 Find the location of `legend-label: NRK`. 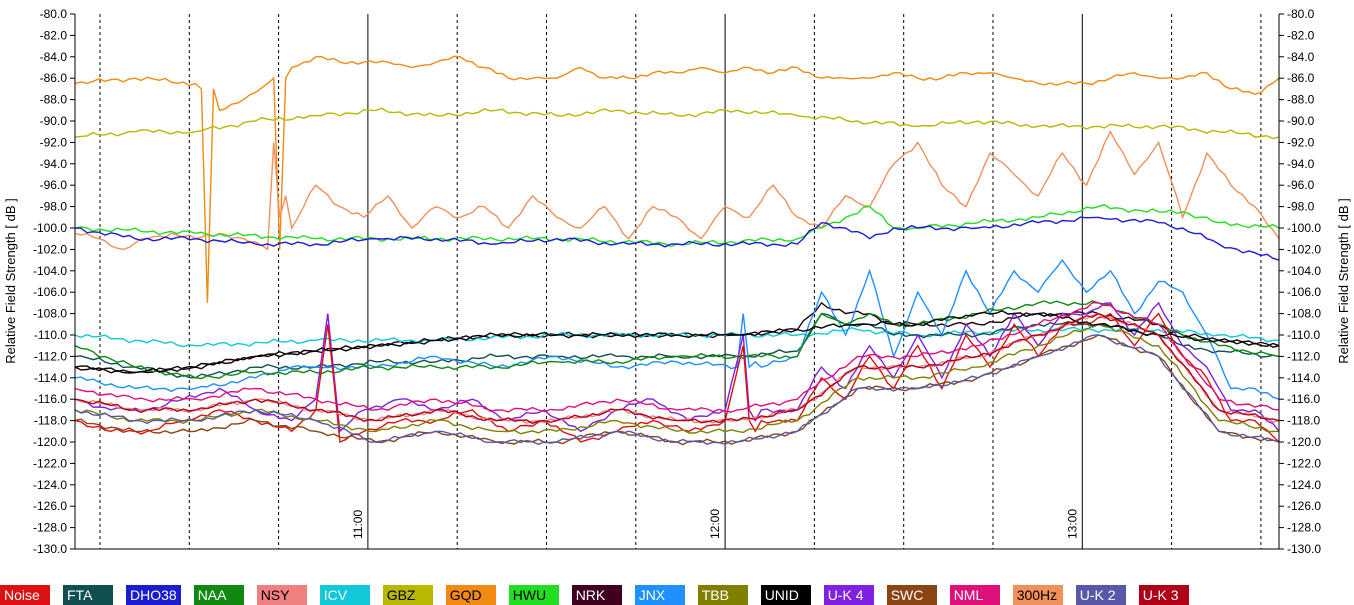

legend-label: NRK is located at coordinates (596, 595).